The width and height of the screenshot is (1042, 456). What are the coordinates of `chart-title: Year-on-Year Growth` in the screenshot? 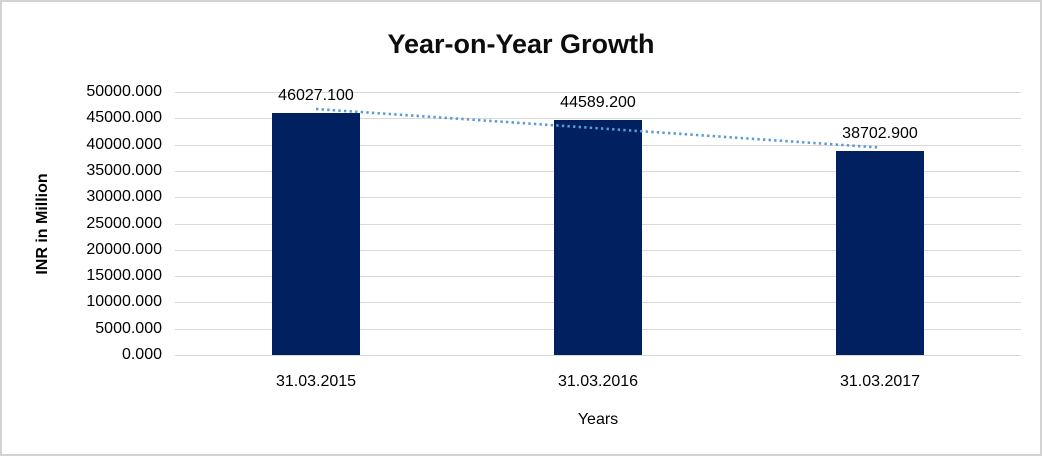 It's located at (521, 44).